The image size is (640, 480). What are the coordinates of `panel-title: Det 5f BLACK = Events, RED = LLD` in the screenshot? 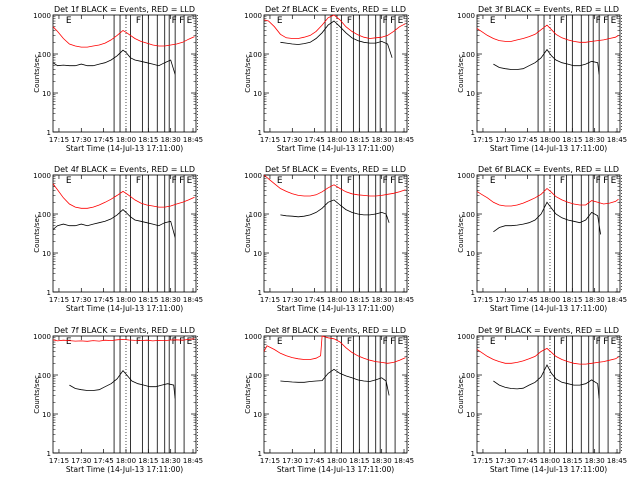 It's located at (335, 169).